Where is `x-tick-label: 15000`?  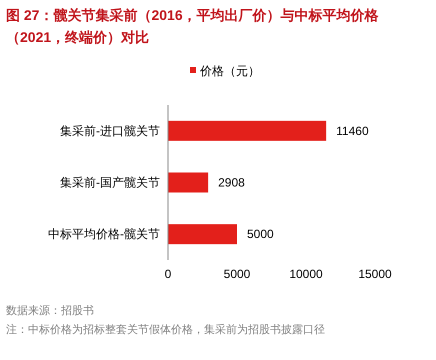
x-tick-label: 15000 is located at coordinates (375, 274).